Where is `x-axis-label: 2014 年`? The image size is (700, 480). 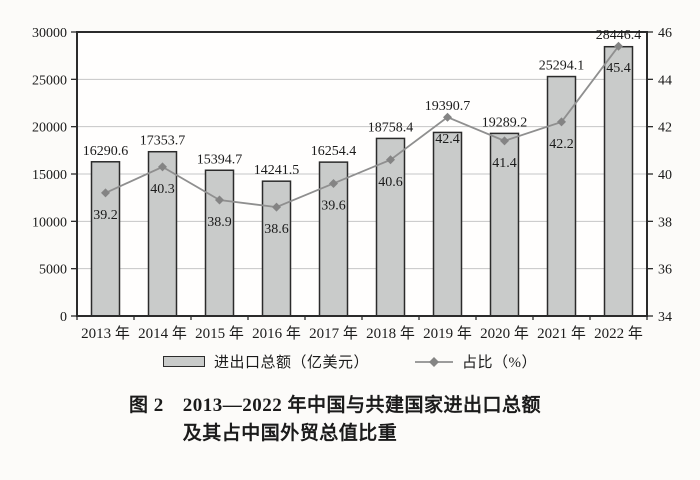 x-axis-label: 2014 年 is located at coordinates (162, 333).